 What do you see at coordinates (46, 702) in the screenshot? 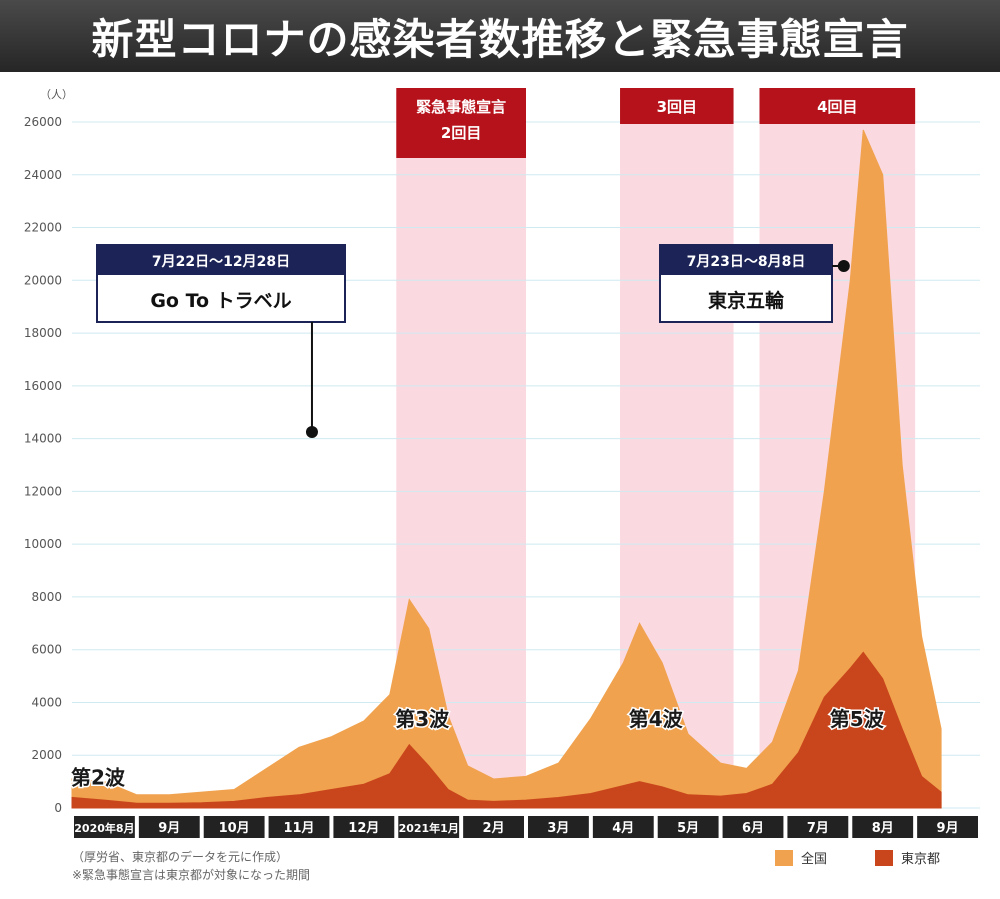
I see `y-tick-label: 4000` at bounding box center [46, 702].